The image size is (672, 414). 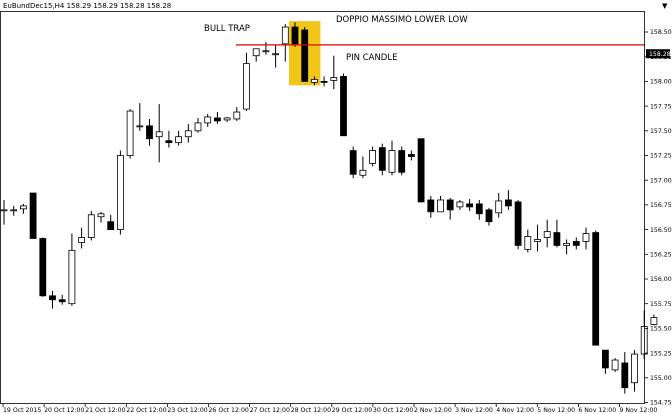 What do you see at coordinates (661, 230) in the screenshot?
I see `y-tick-label: 156.50` at bounding box center [661, 230].